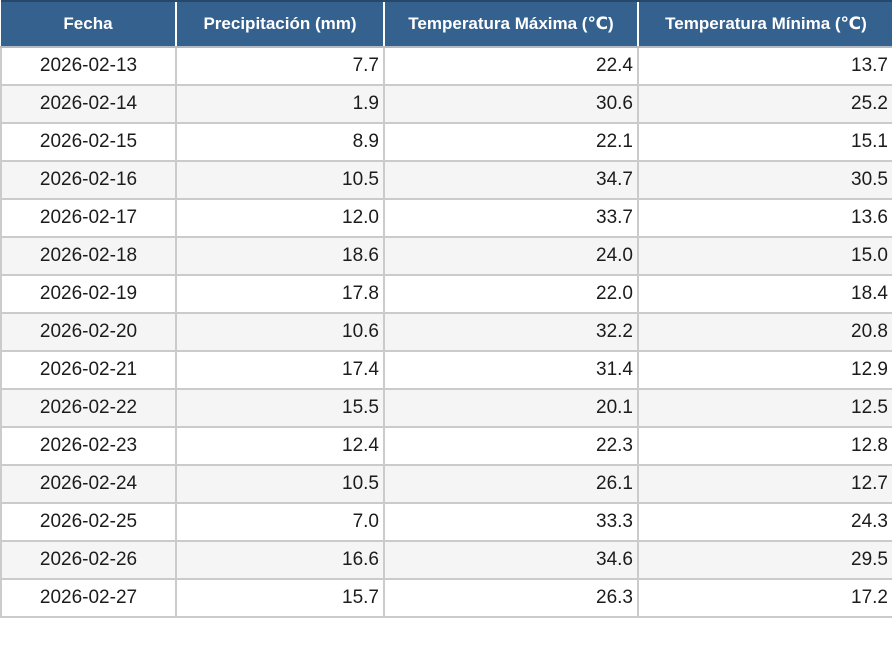  I want to click on cell-fecha: 2026-02-27, so click(88, 598).